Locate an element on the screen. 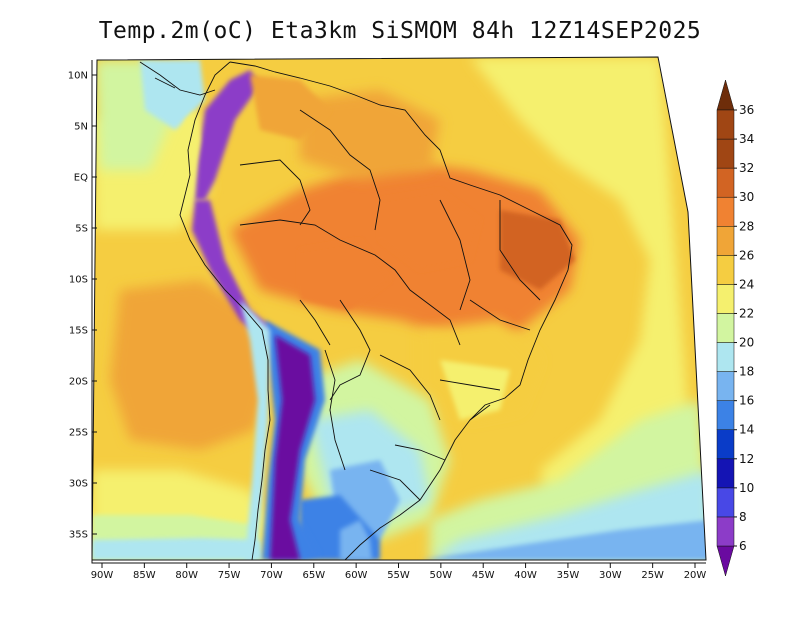  colorbar-label: 8 is located at coordinates (743, 517).